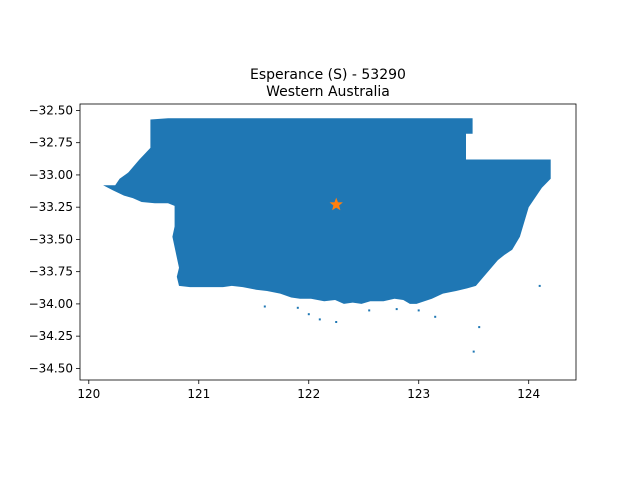  What do you see at coordinates (418, 394) in the screenshot?
I see `x-tick-label: 123` at bounding box center [418, 394].